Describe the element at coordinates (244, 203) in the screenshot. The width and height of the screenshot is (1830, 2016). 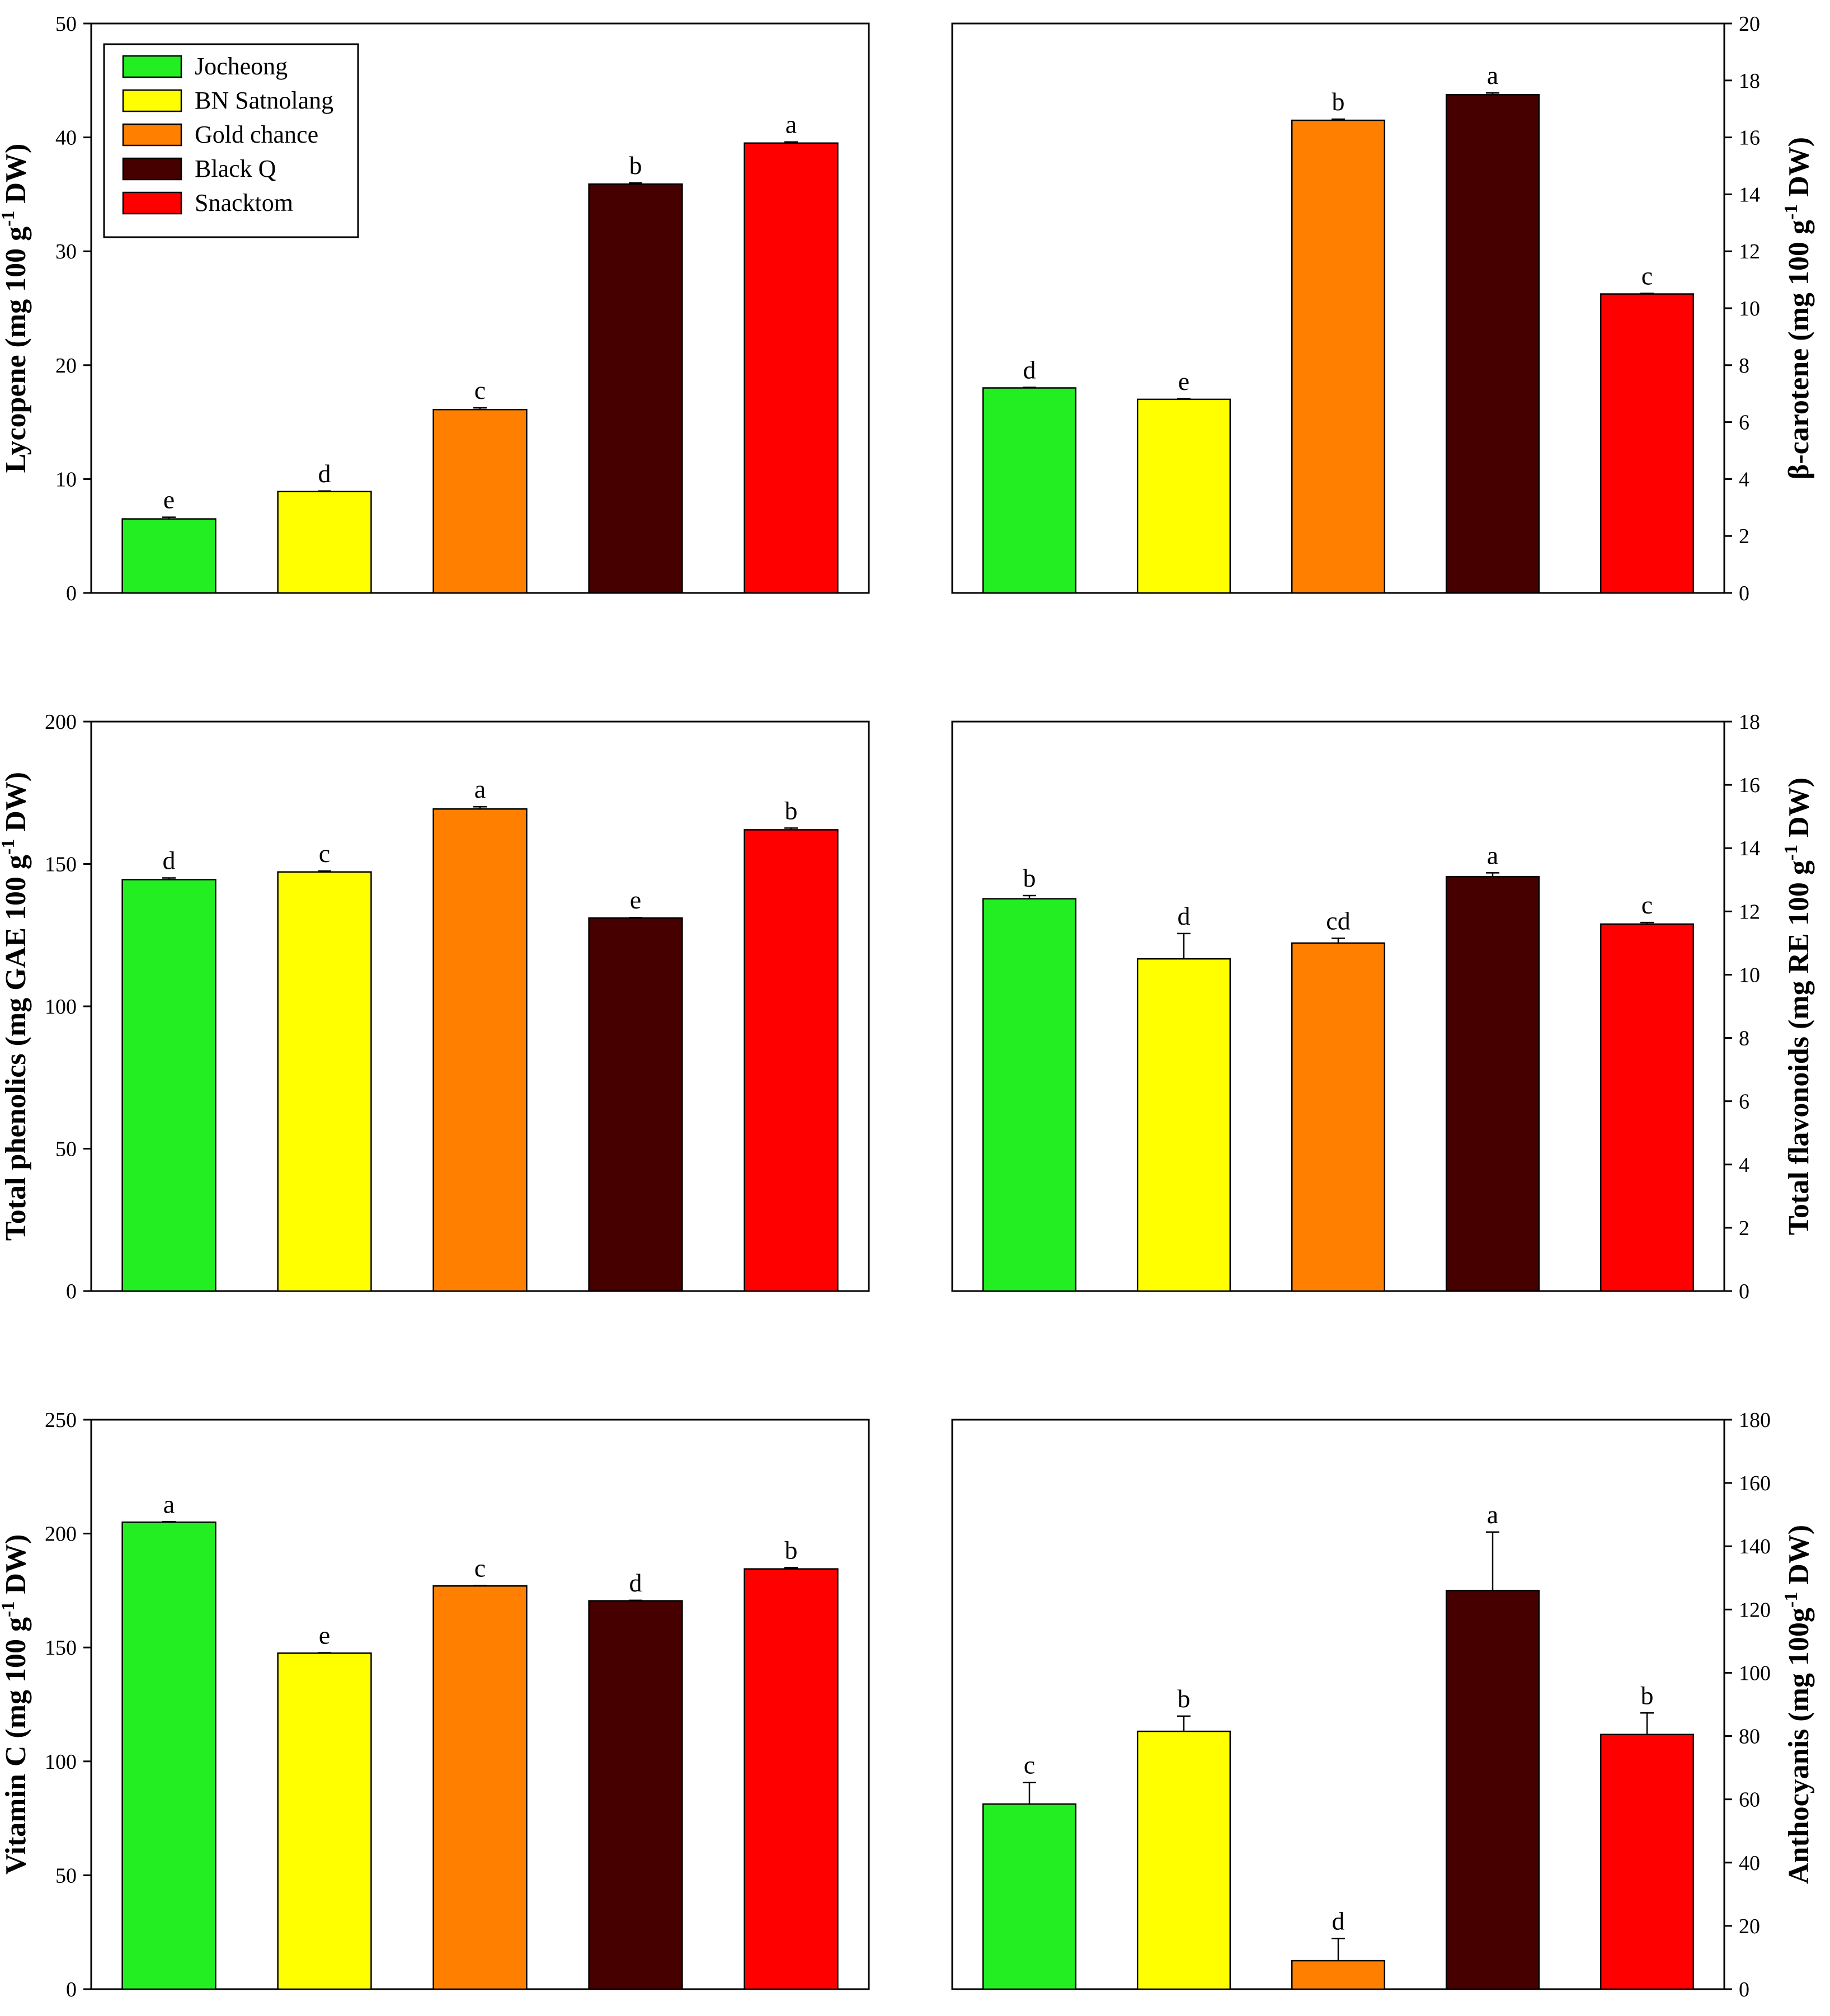
I see `legend-label: Snacktom` at that location.